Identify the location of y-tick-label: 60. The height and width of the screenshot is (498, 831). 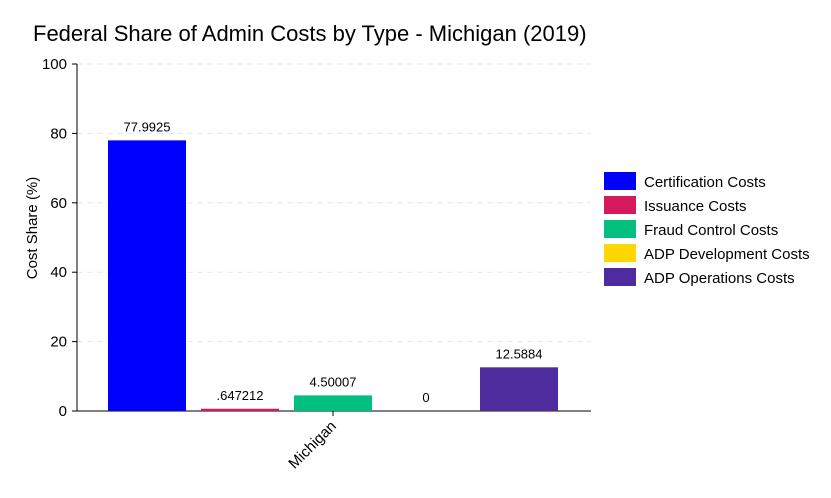
(58, 203).